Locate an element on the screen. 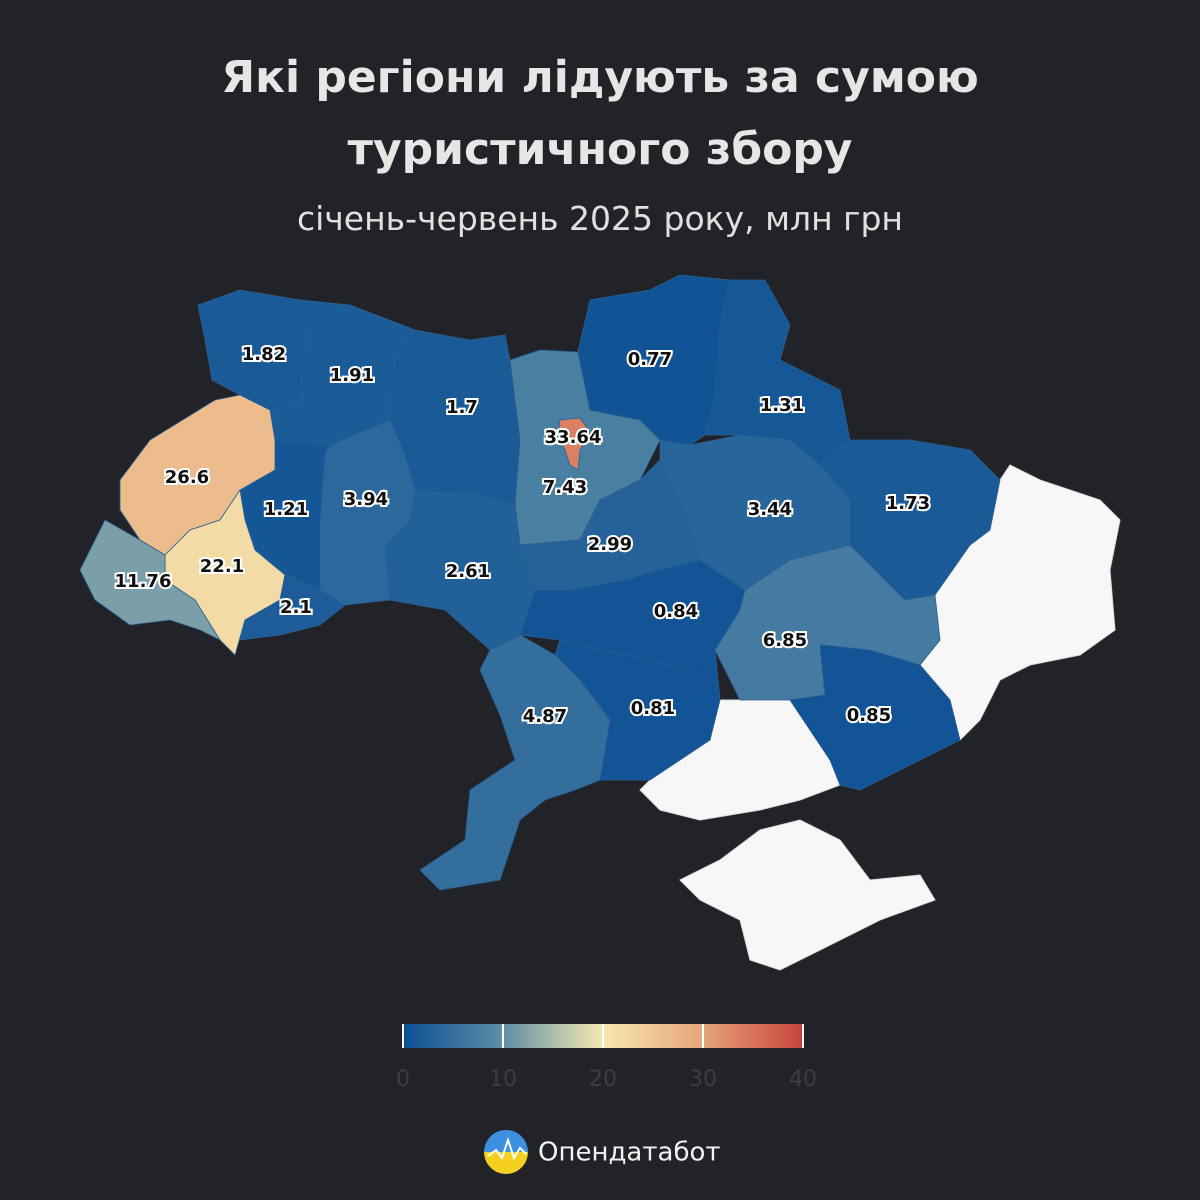 Image resolution: width=1200 pixels, height=1200 pixels. region-value-label: 1.21 is located at coordinates (286, 509).